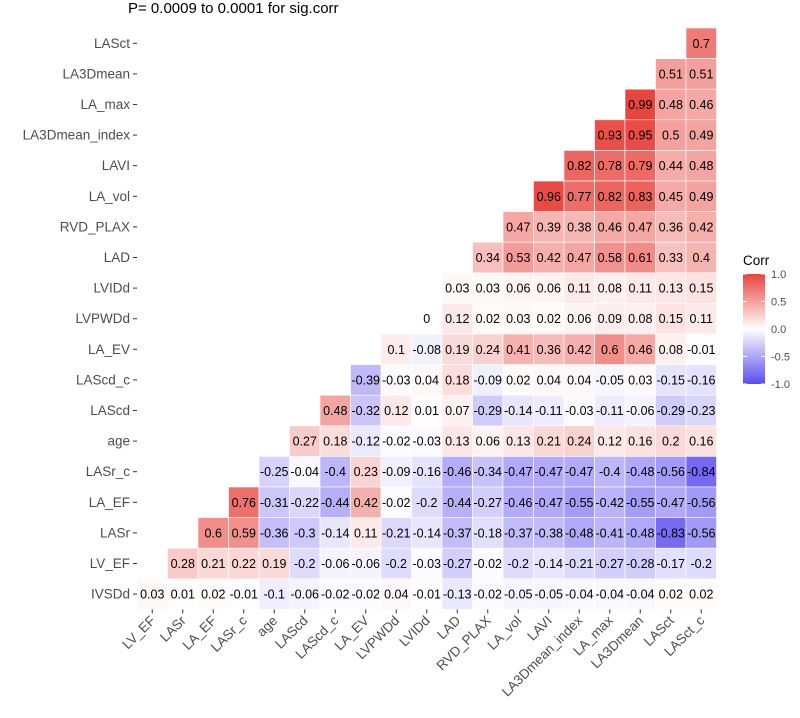 The width and height of the screenshot is (800, 718). Describe the element at coordinates (579, 411) in the screenshot. I see `cell-value-label: -0.03` at that location.